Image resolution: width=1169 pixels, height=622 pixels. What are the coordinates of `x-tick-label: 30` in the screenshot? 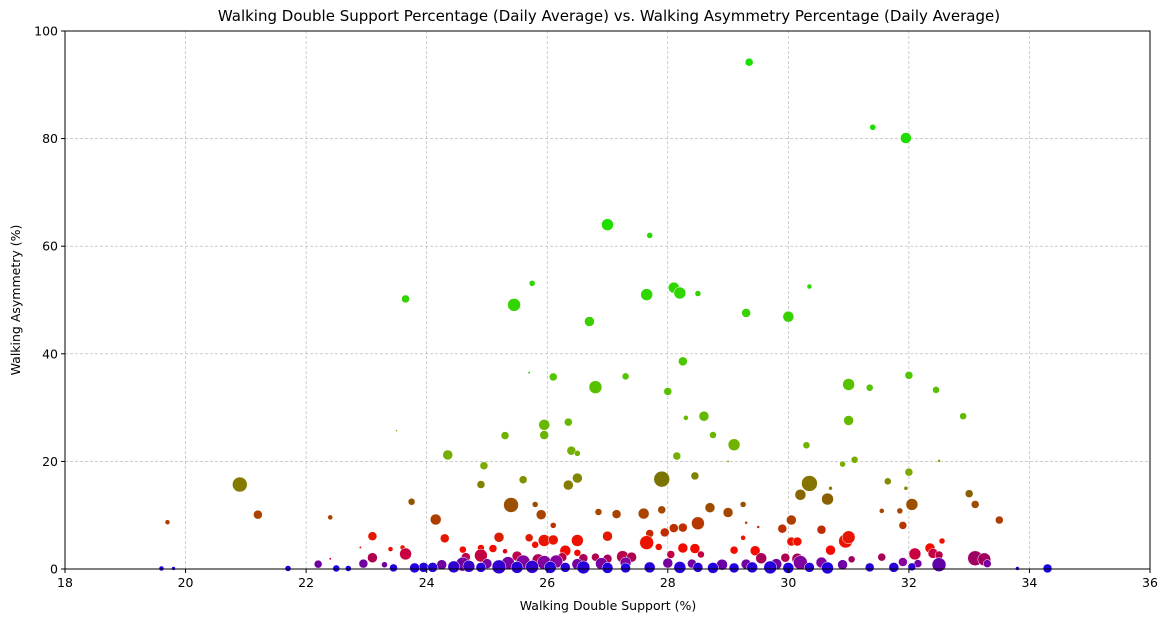 It's located at (788, 582).